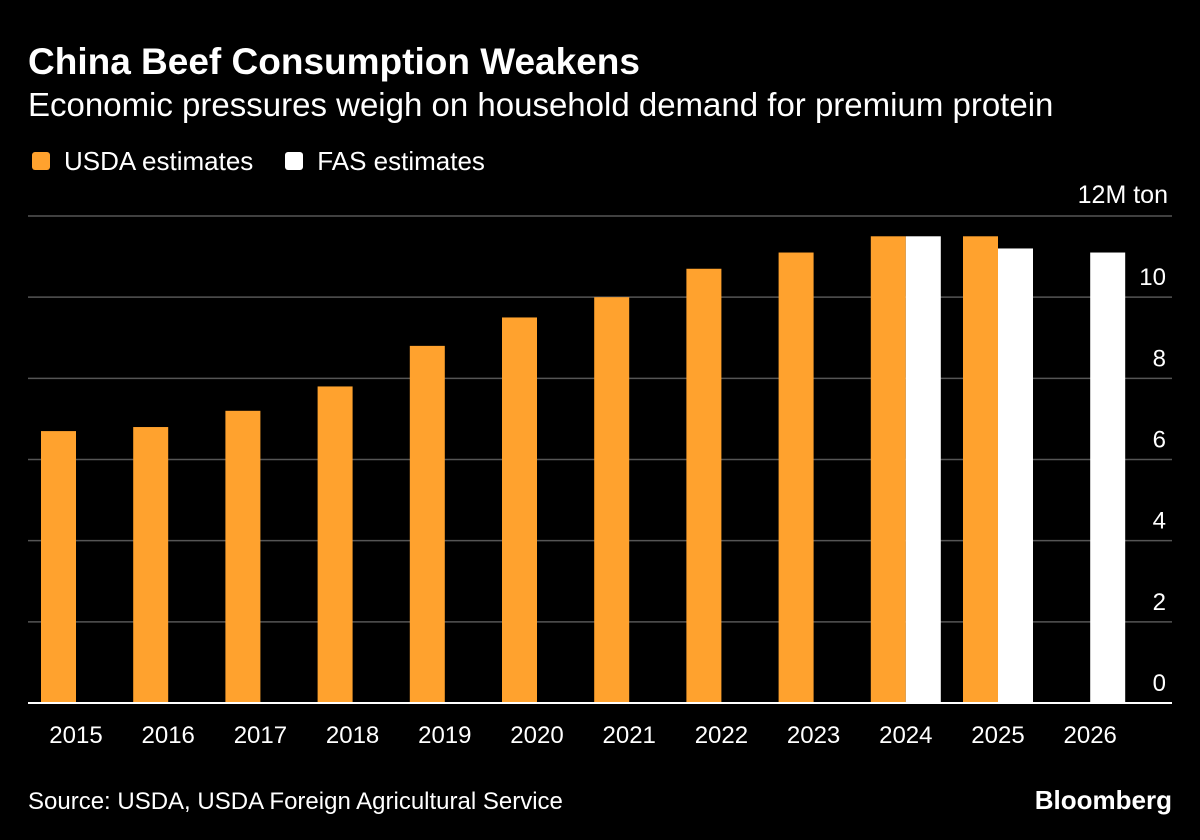 This screenshot has height=840, width=1200. I want to click on x-tick-label-2022: 2022, so click(721, 735).